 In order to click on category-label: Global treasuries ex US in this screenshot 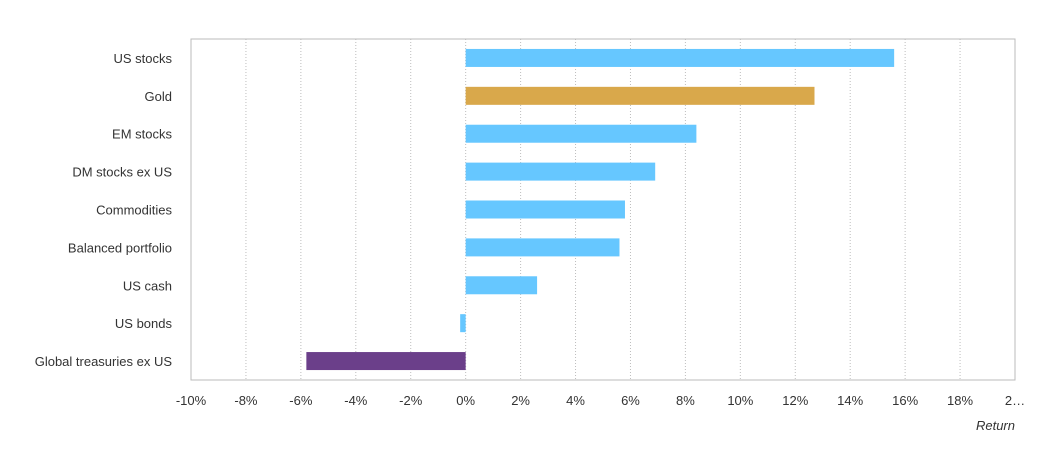, I will do `click(104, 361)`.